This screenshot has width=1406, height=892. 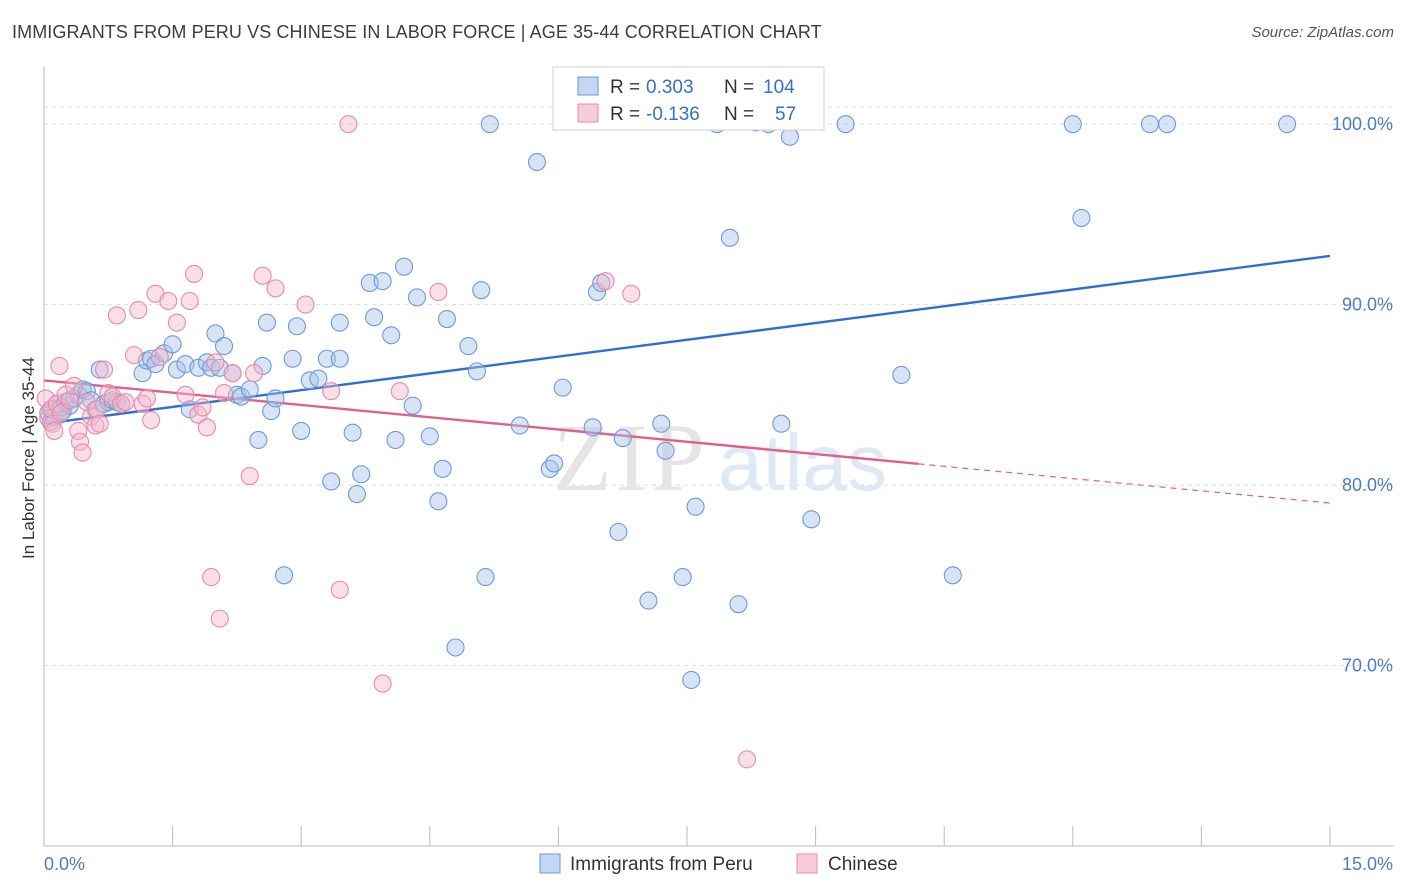 What do you see at coordinates (785, 114) in the screenshot?
I see `legend-n-value-pink: 57` at bounding box center [785, 114].